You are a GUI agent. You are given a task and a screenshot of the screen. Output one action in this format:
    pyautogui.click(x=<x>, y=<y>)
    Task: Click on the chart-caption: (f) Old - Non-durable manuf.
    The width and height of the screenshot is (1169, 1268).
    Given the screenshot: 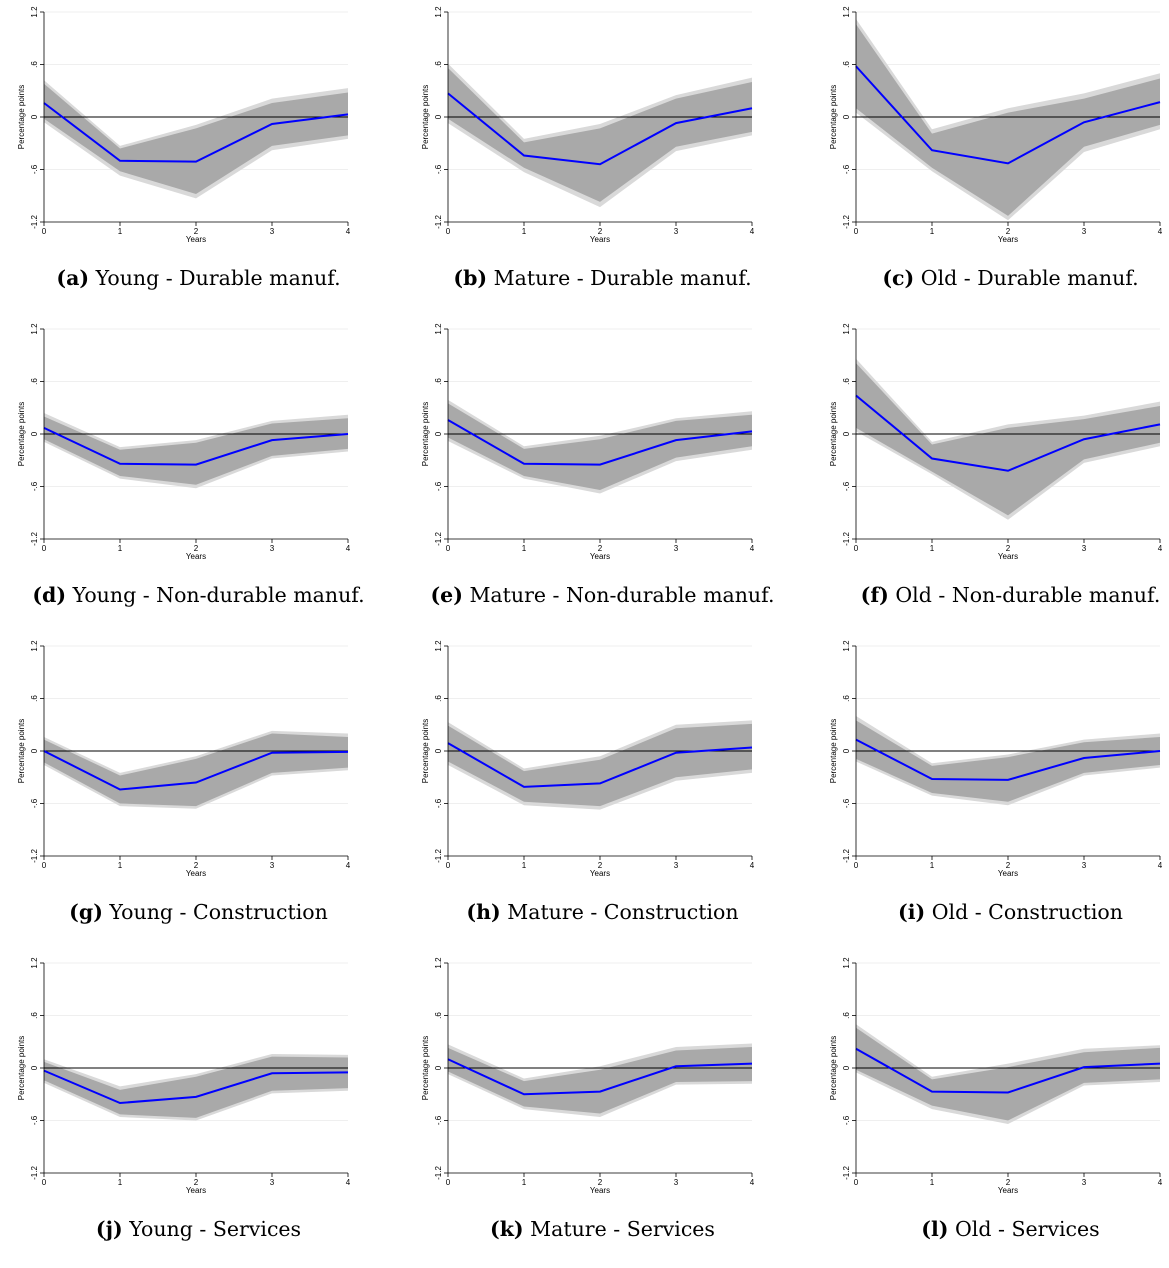 What is the action you would take?
    pyautogui.click(x=992, y=595)
    